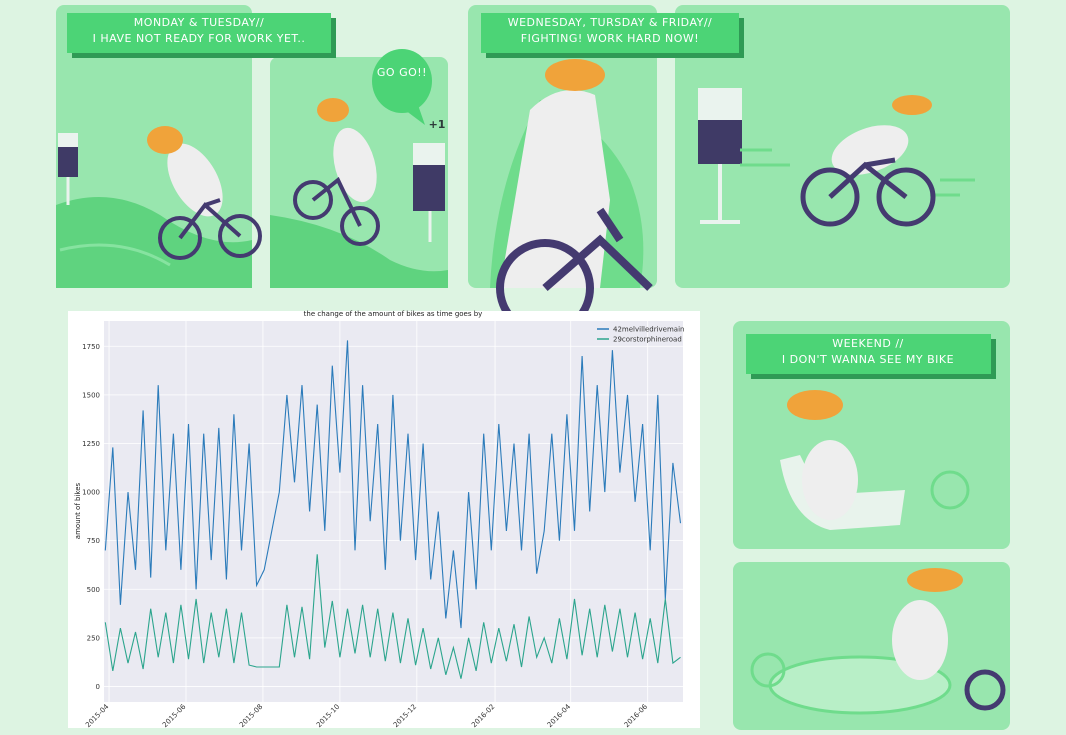 The height and width of the screenshot is (735, 1066). I want to click on banner-subtitle: I HAVE NOT READY FOR WORK YET.., so click(199, 38).